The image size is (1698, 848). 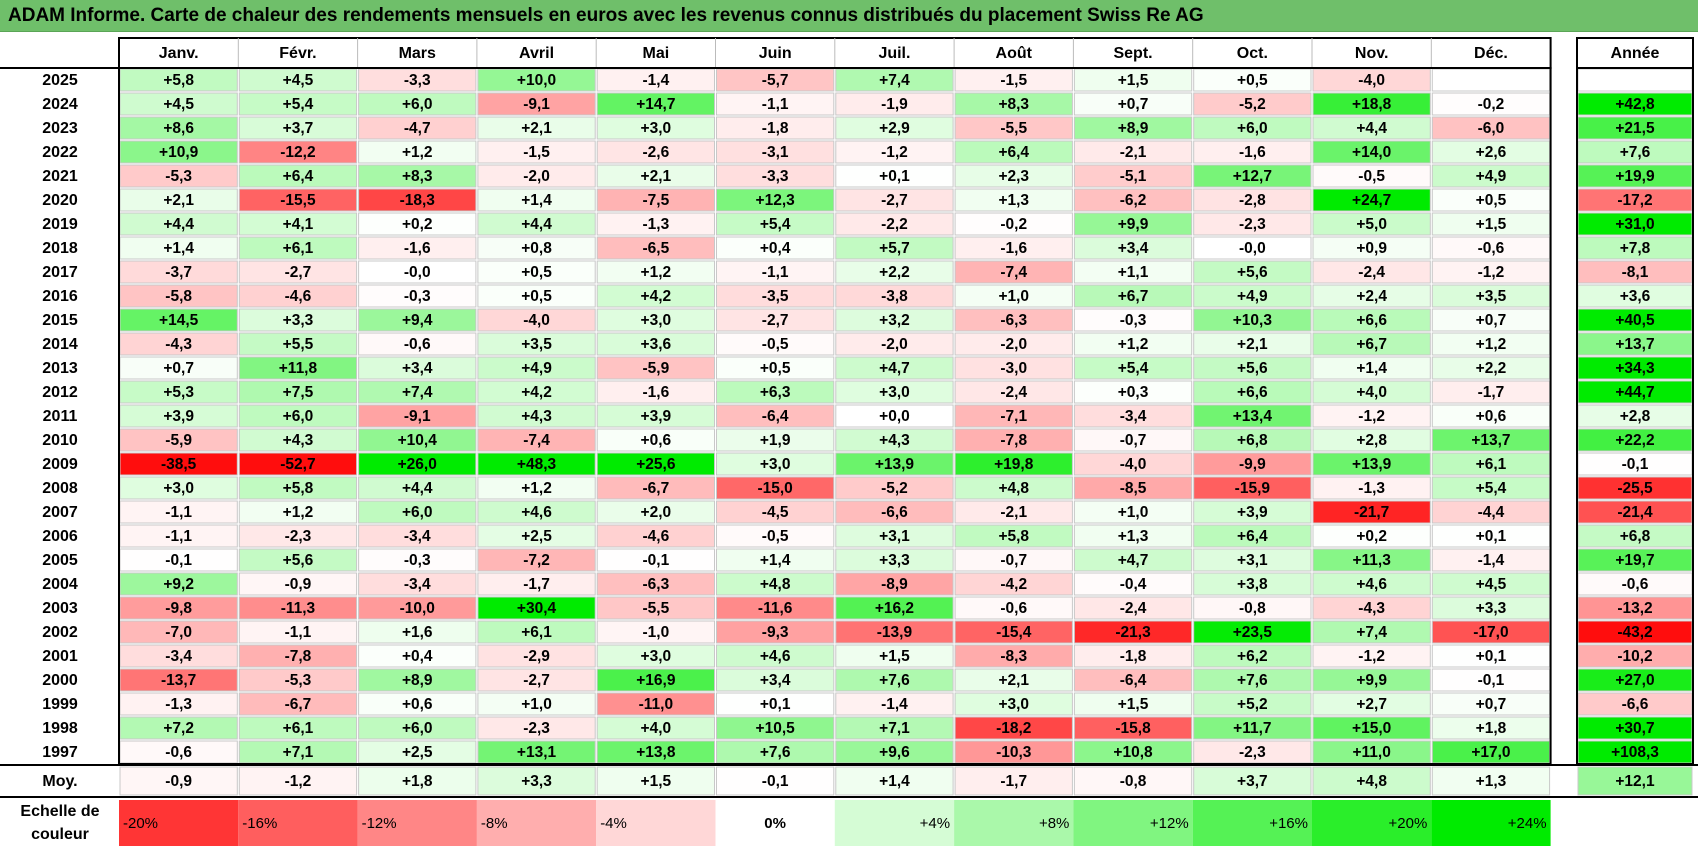 I want to click on average-value: -1,7, so click(x=1013, y=781).